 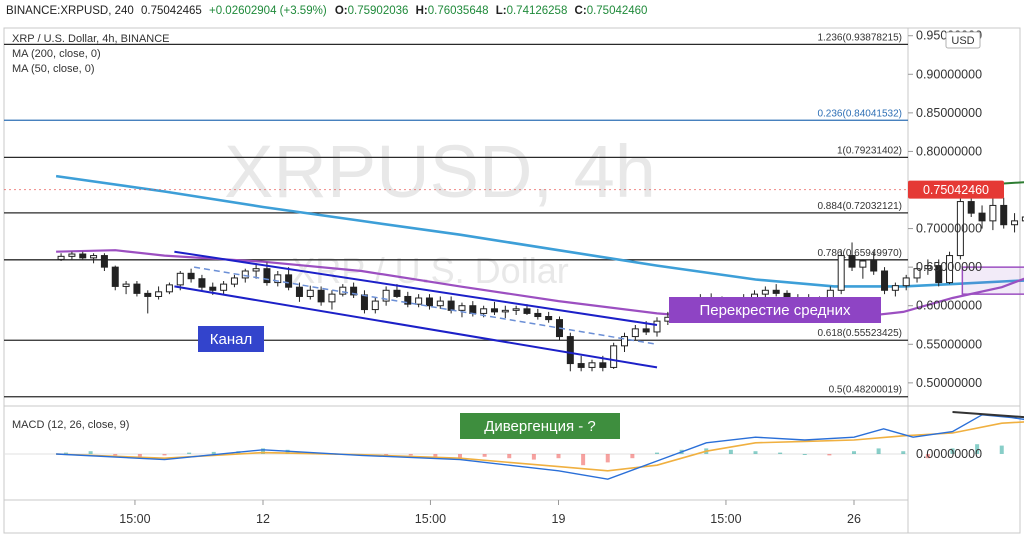 I want to click on divergence-label-text: Дивергенция - ?, so click(x=540, y=426).